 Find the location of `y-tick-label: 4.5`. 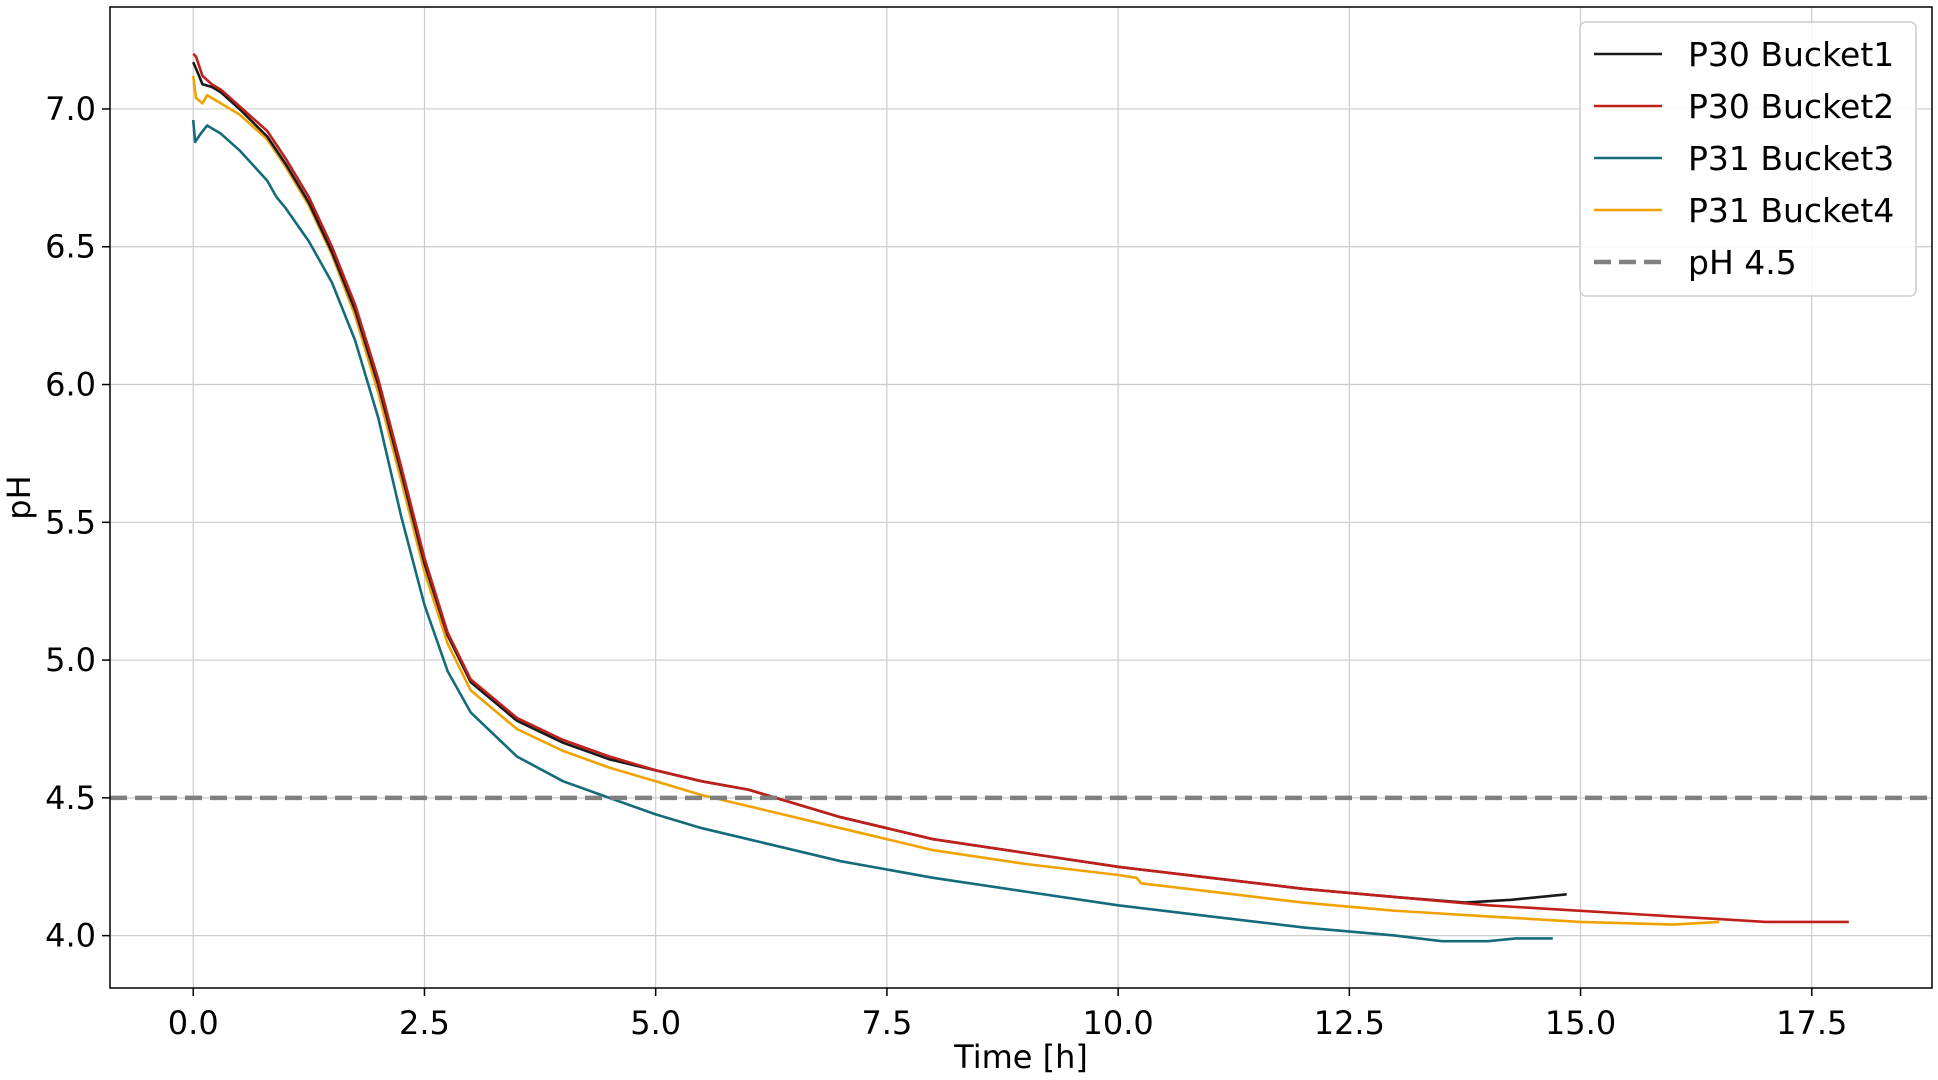

y-tick-label: 4.5 is located at coordinates (70, 798).